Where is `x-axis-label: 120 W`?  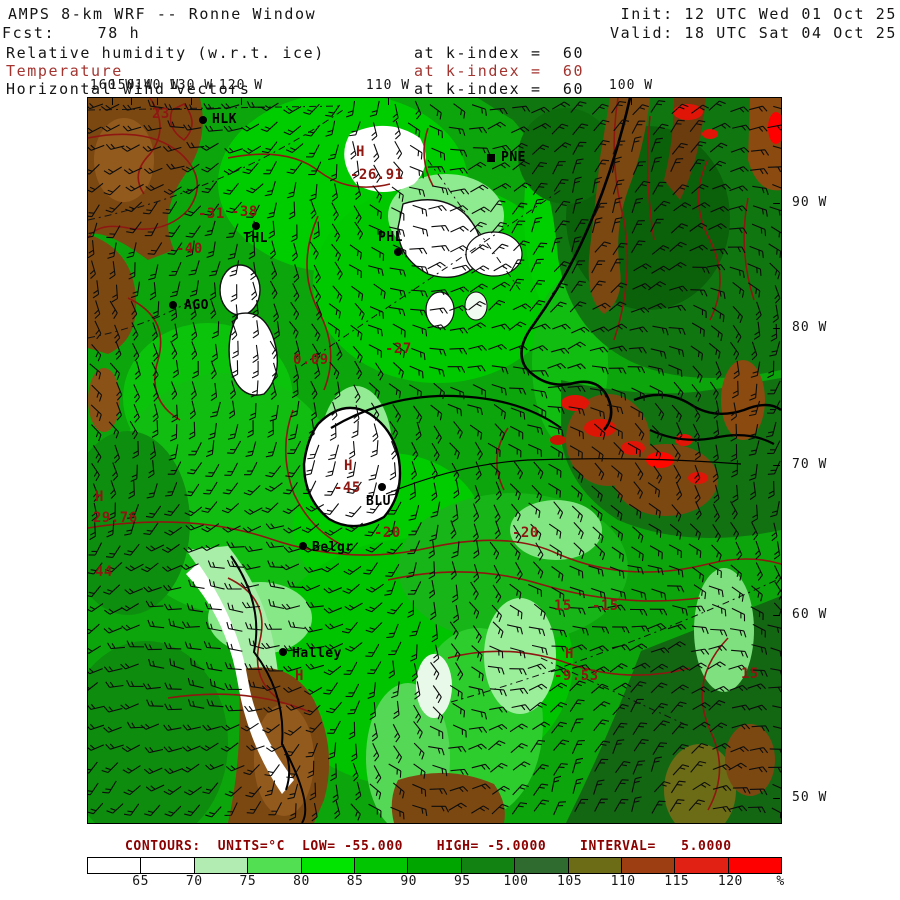 x-axis-label: 120 W is located at coordinates (241, 85).